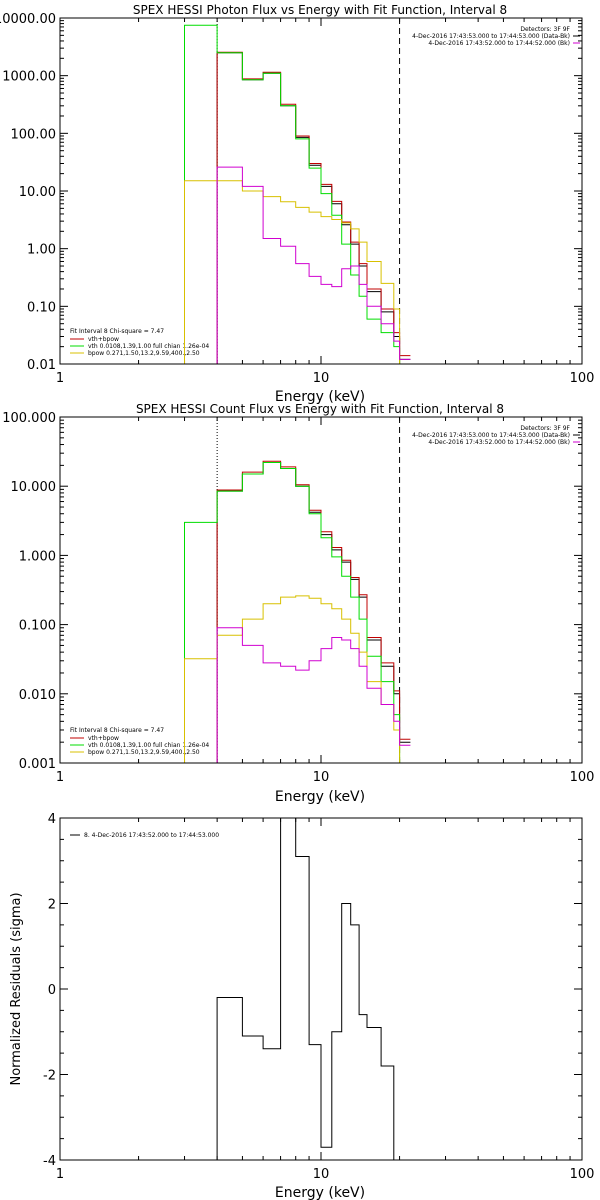 The image size is (600, 1200). I want to click on count-flux-x-axis-label: Energy (keV), so click(320, 797).